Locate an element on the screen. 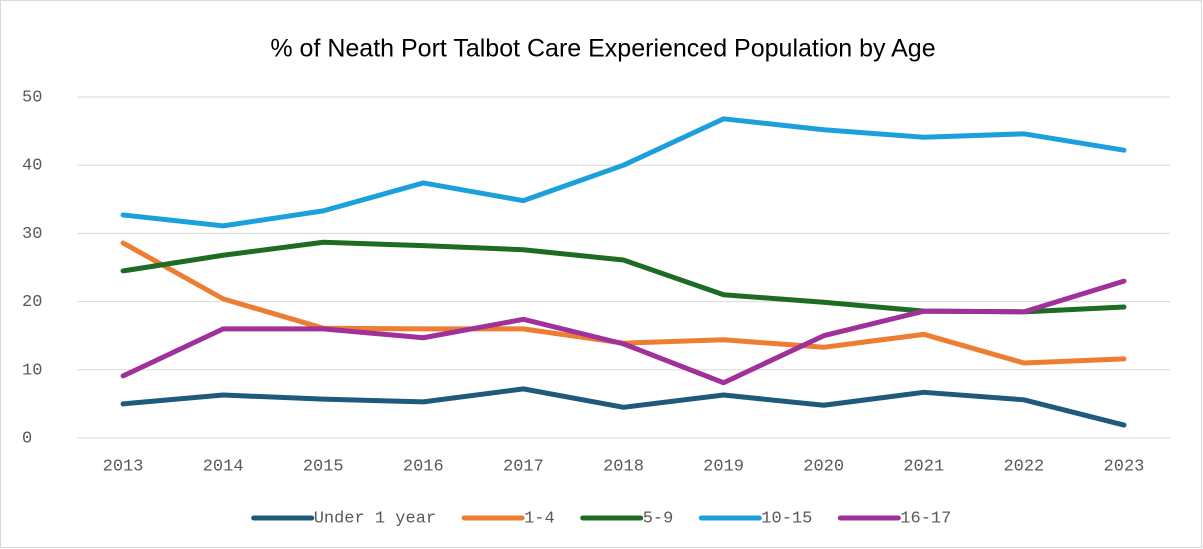 The image size is (1203, 549). x-tick-label: 2022 is located at coordinates (1023, 466).